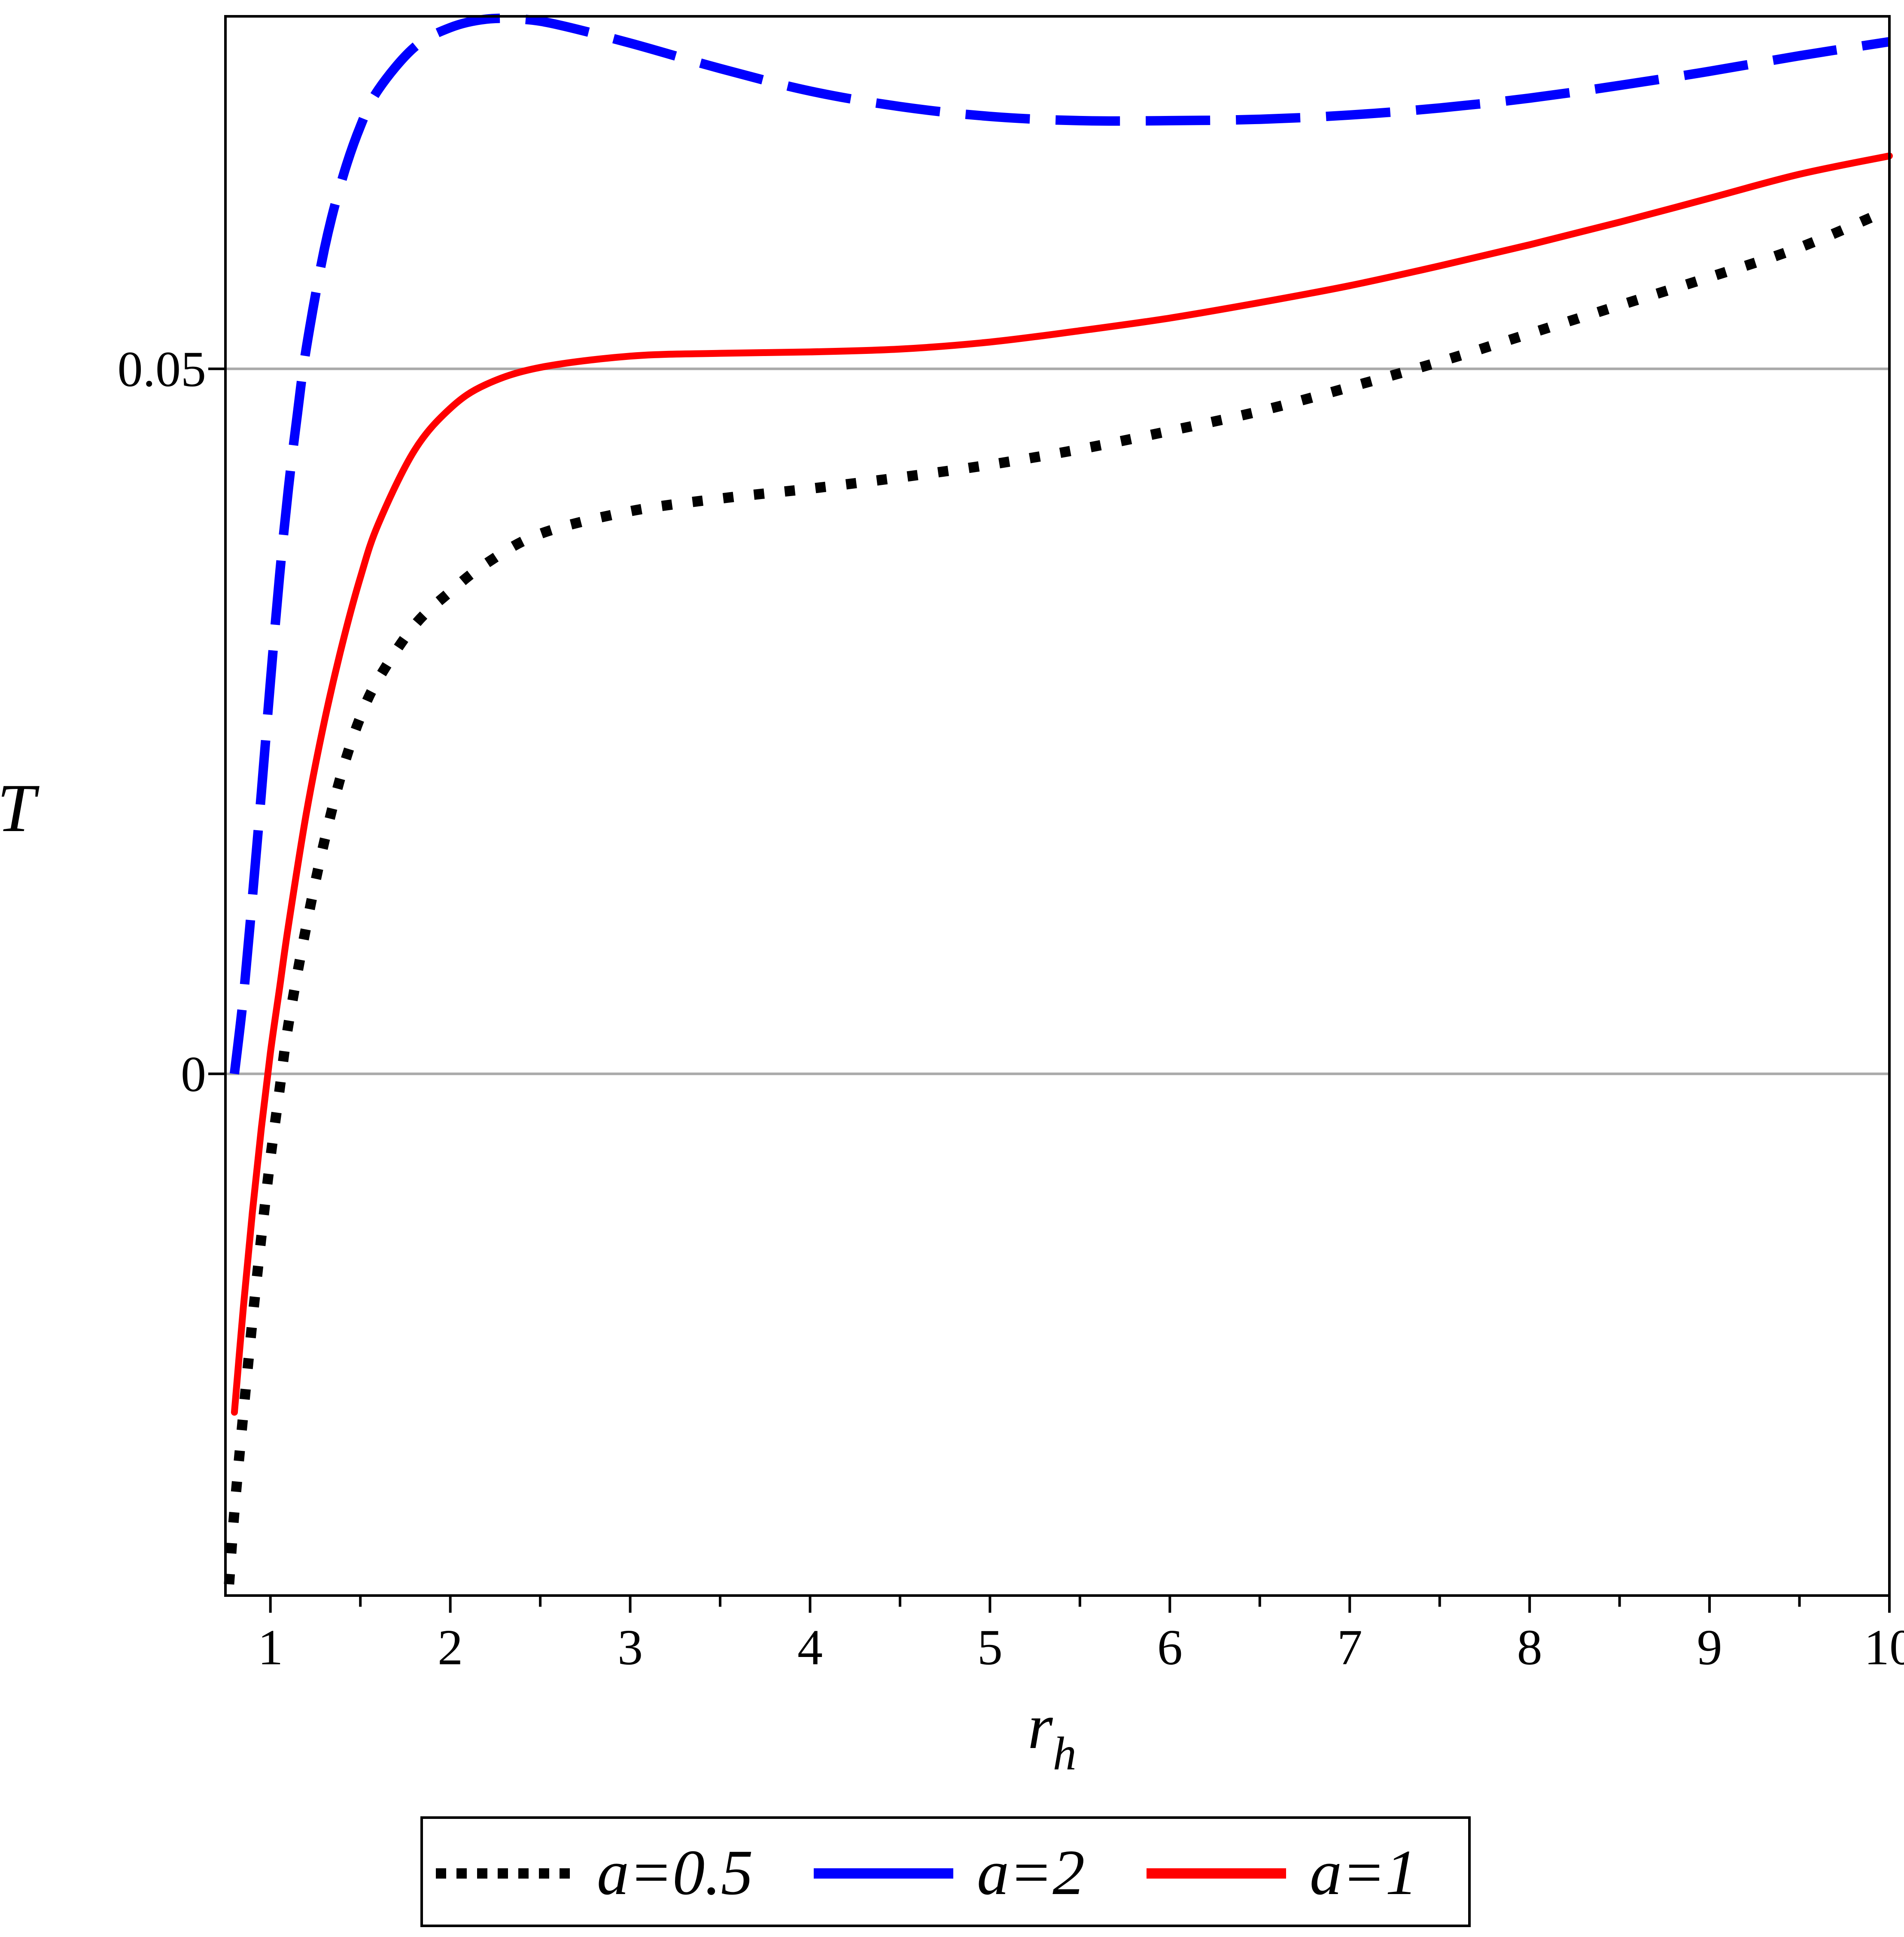 Image resolution: width=1904 pixels, height=1937 pixels. Describe the element at coordinates (162, 369) in the screenshot. I see `y-tick-label: 0.05` at that location.